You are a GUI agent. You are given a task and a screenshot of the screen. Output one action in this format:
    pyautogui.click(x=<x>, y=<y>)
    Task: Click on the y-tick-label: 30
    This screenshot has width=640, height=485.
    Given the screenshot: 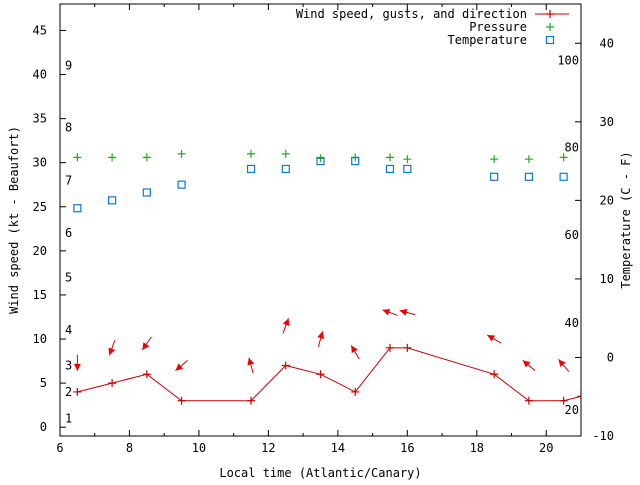 What is the action you would take?
    pyautogui.click(x=40, y=163)
    